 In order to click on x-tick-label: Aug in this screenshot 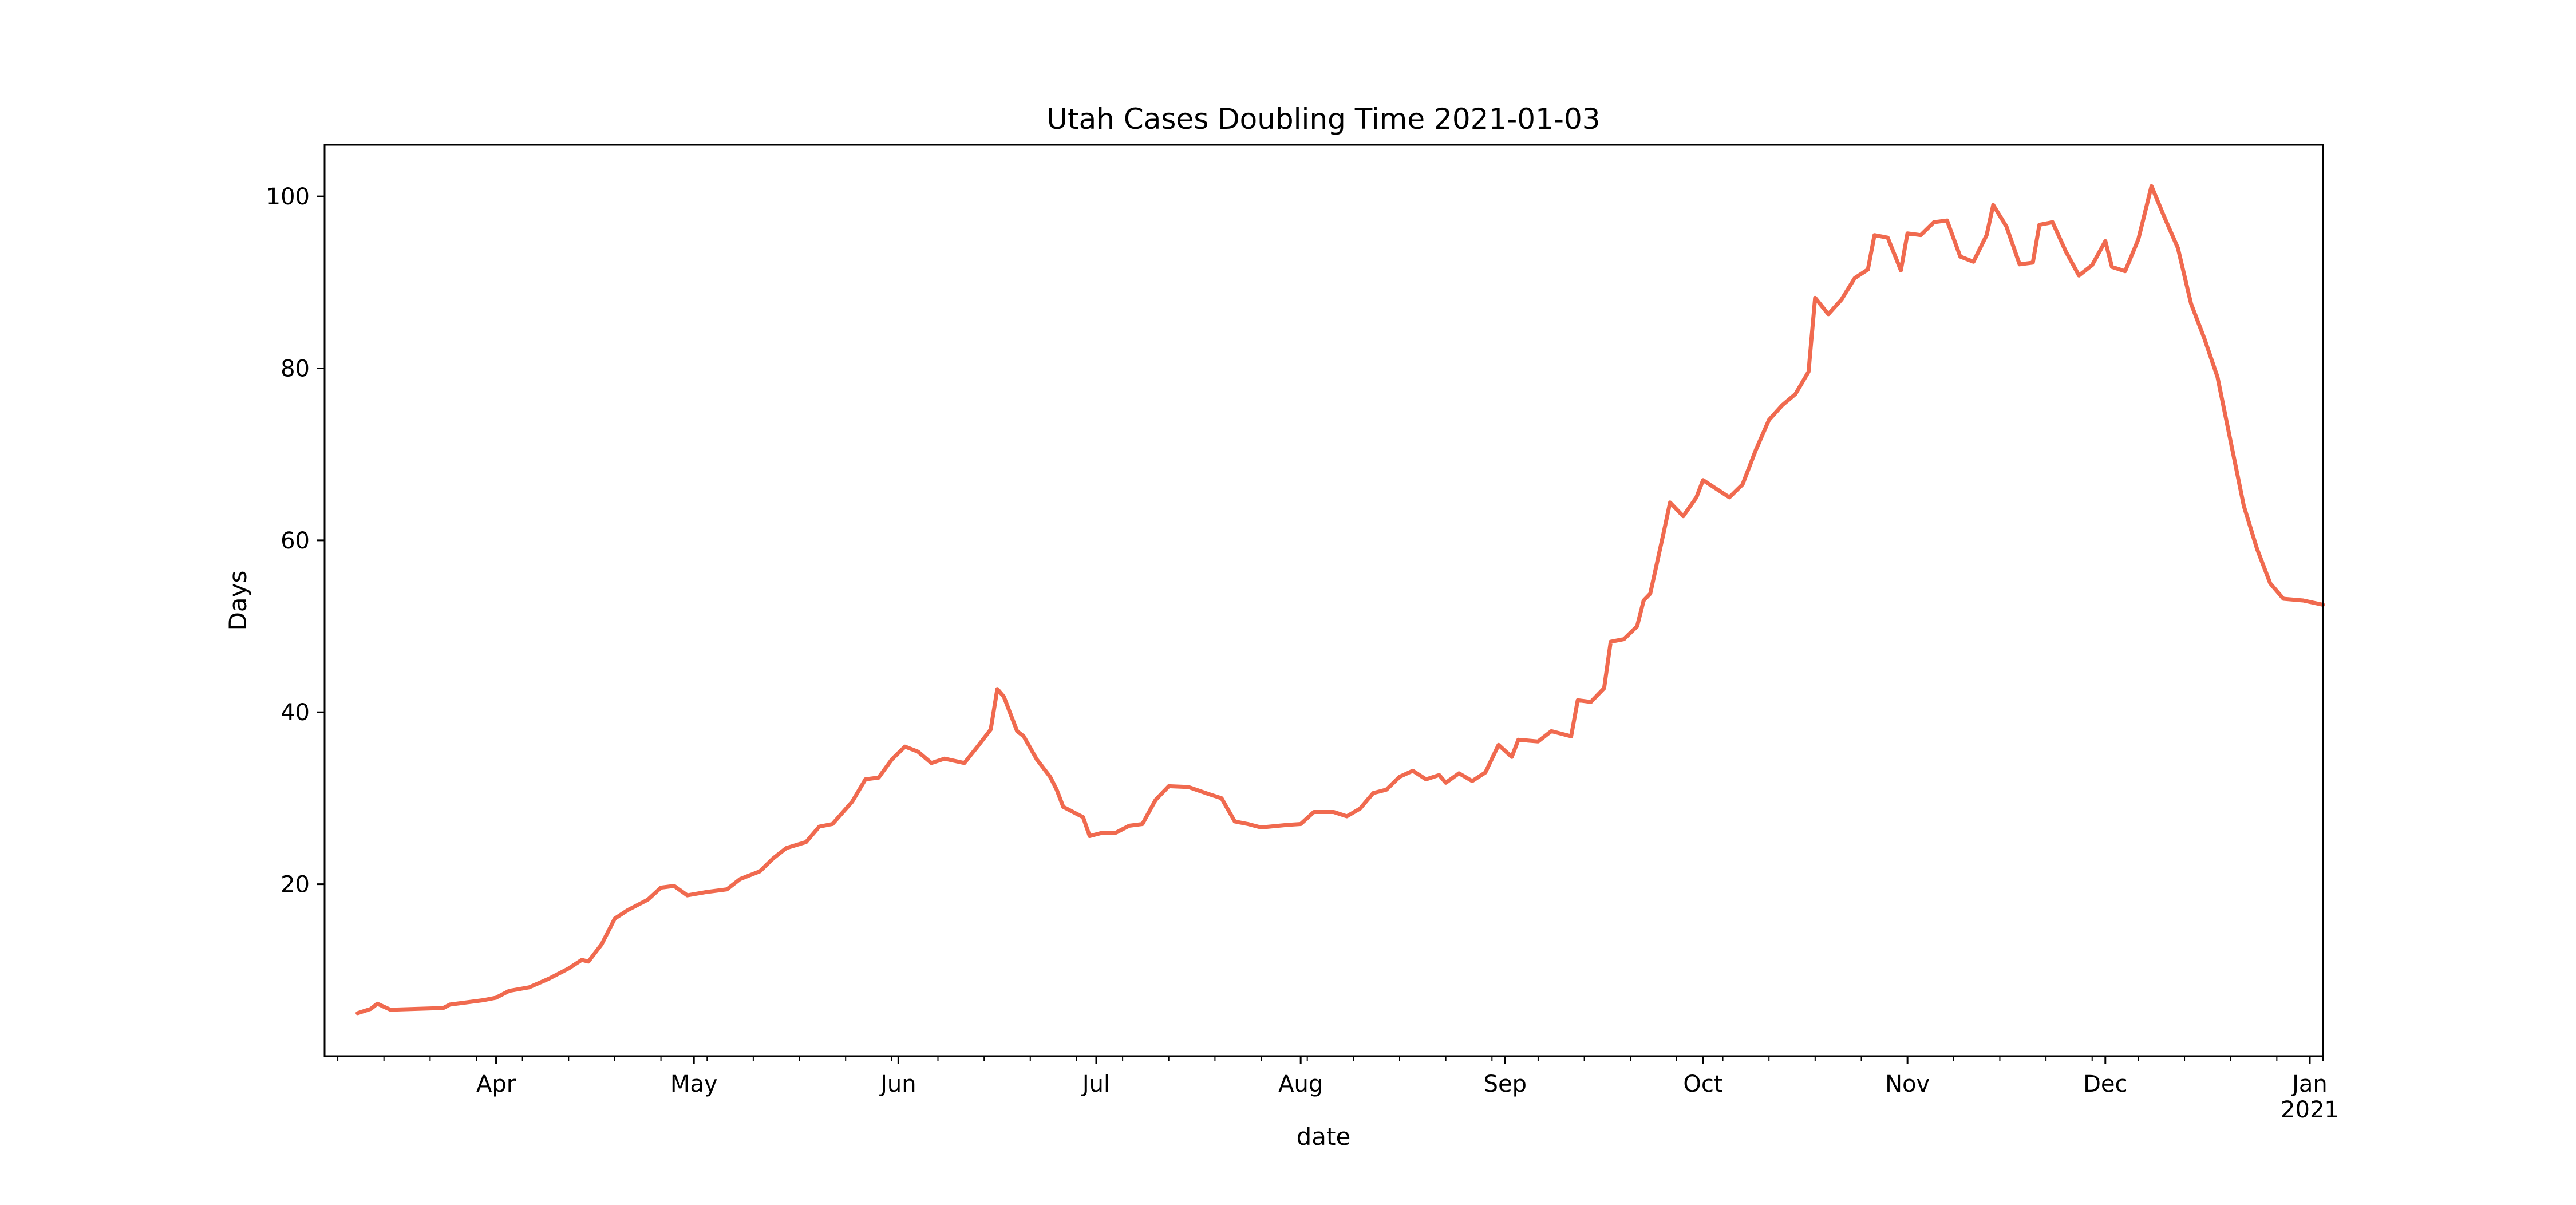, I will do `click(1300, 1084)`.